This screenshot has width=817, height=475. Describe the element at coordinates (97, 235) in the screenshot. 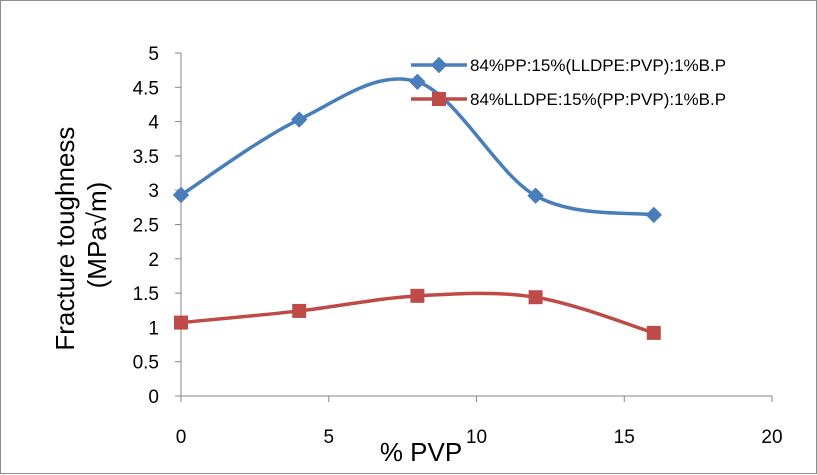

I see `y-axis-title-line-2: (MPa√m)` at that location.